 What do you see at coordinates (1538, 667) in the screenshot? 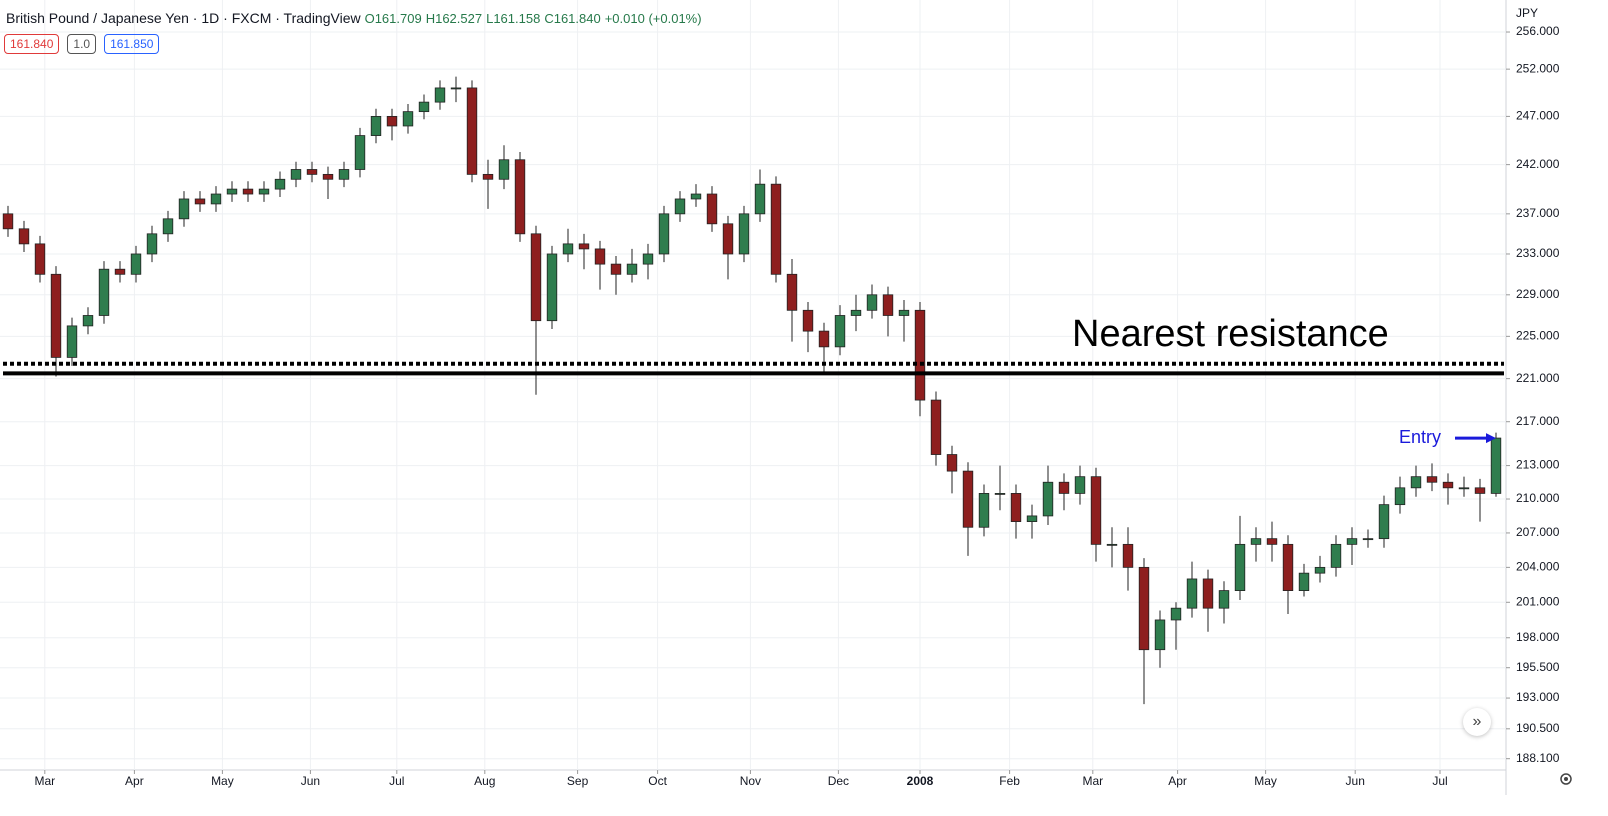
I see `y-tick-label: 195.500` at bounding box center [1538, 667].